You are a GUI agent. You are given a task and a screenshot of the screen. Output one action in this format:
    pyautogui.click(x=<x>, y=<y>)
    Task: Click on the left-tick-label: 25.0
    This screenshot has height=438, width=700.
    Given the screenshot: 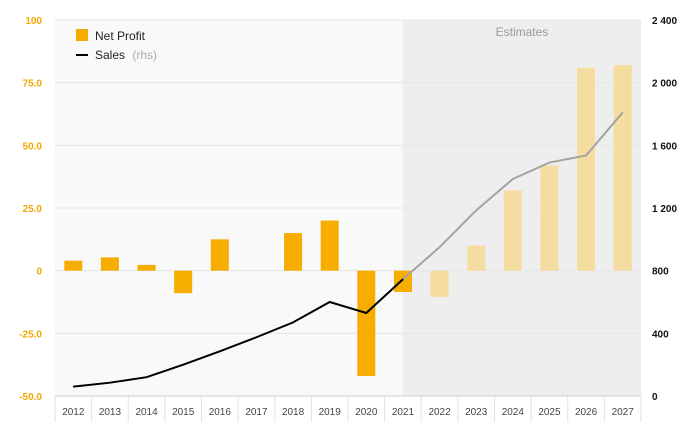 What is the action you would take?
    pyautogui.click(x=33, y=209)
    